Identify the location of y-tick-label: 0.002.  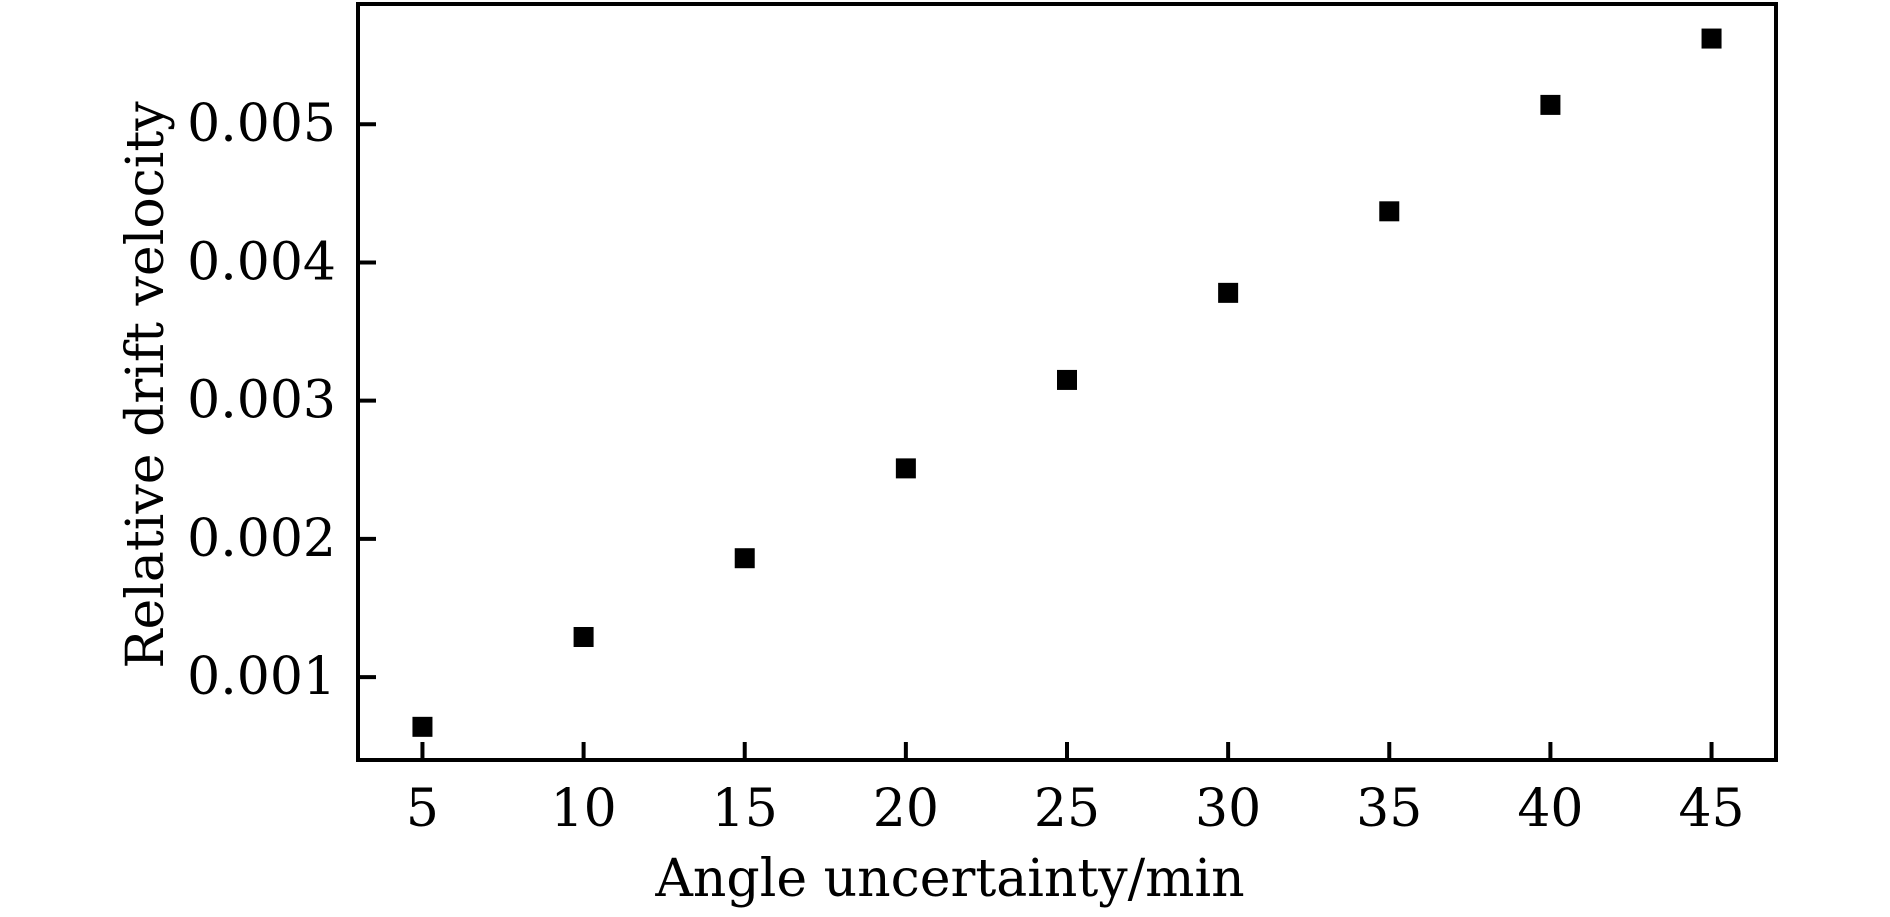
(261, 539).